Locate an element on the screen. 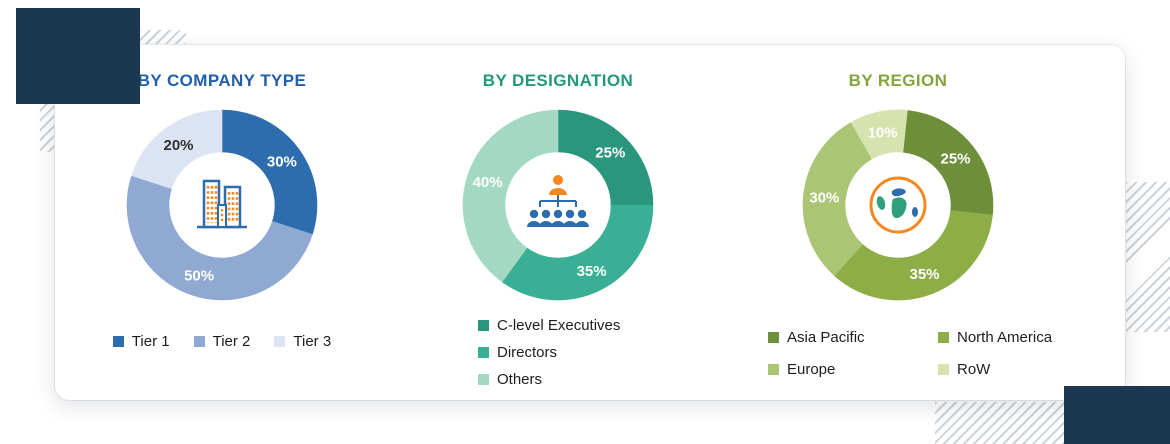  legend-item: C-level Executives is located at coordinates (549, 325).